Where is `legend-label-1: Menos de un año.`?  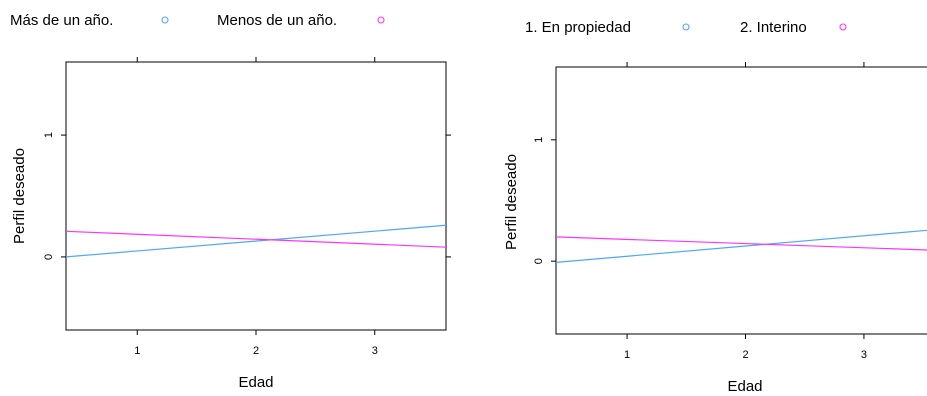 legend-label-1: Menos de un año. is located at coordinates (277, 20).